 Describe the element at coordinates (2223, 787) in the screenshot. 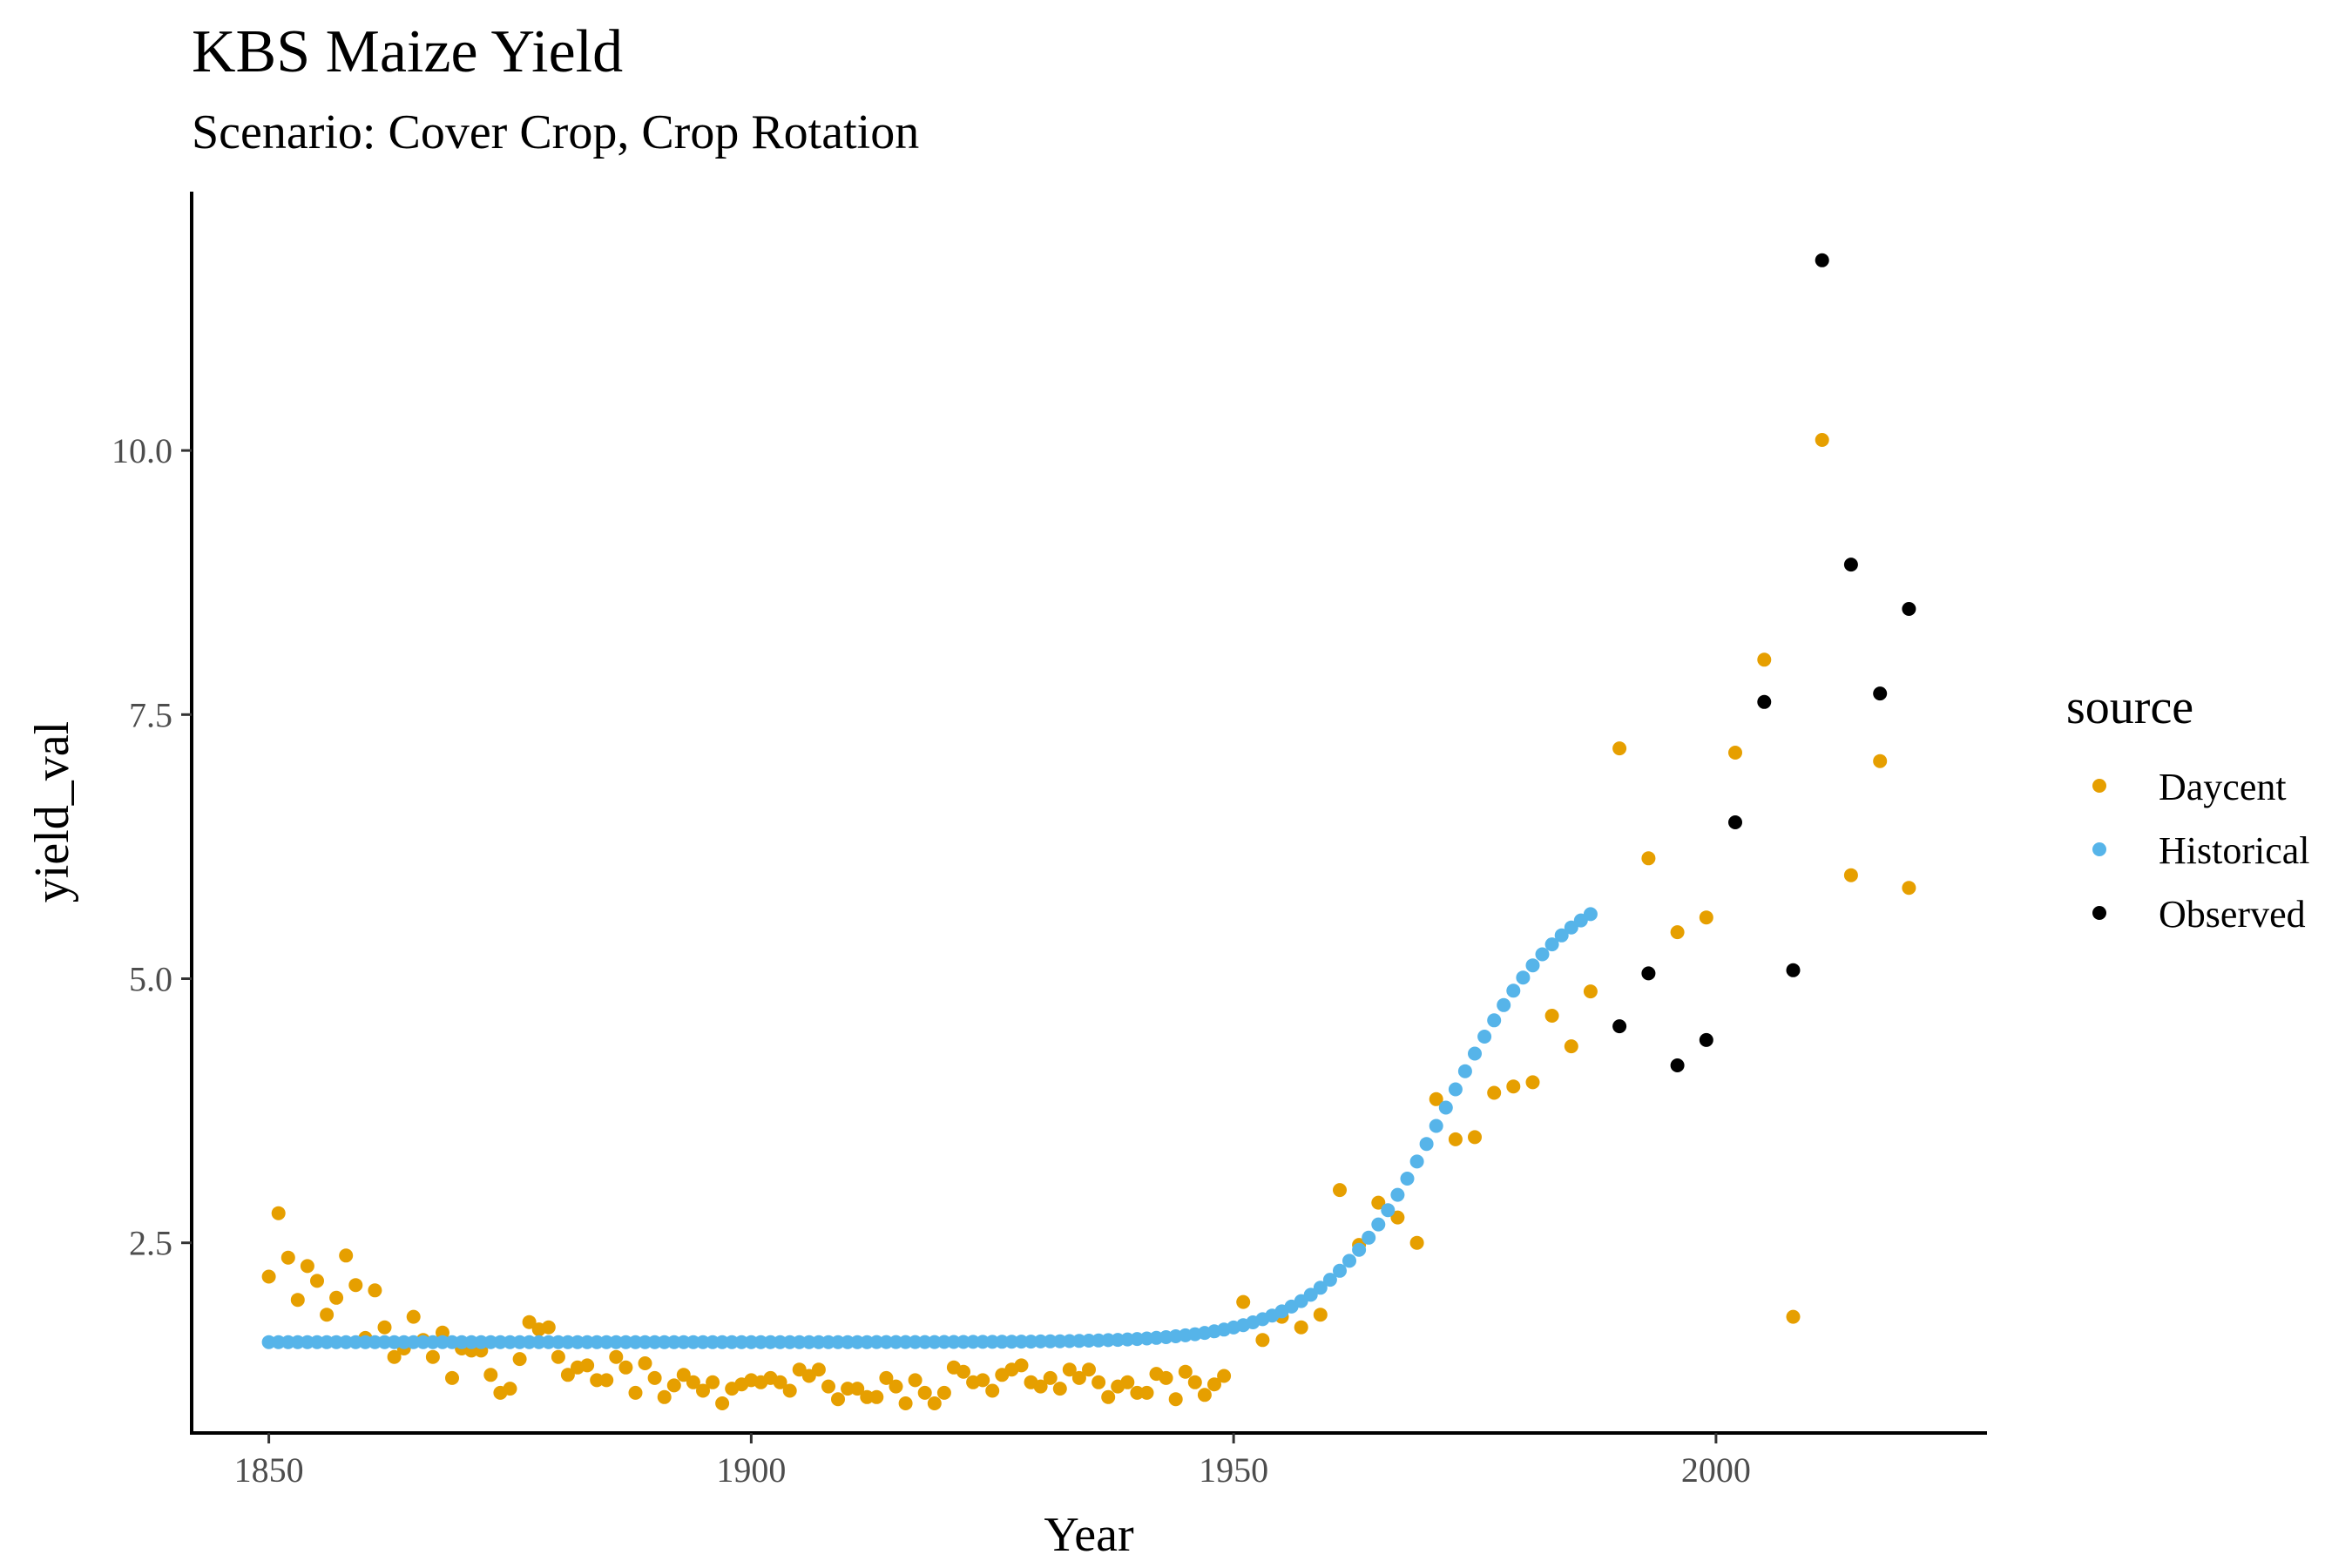

I see `legend-label: Daycent` at that location.